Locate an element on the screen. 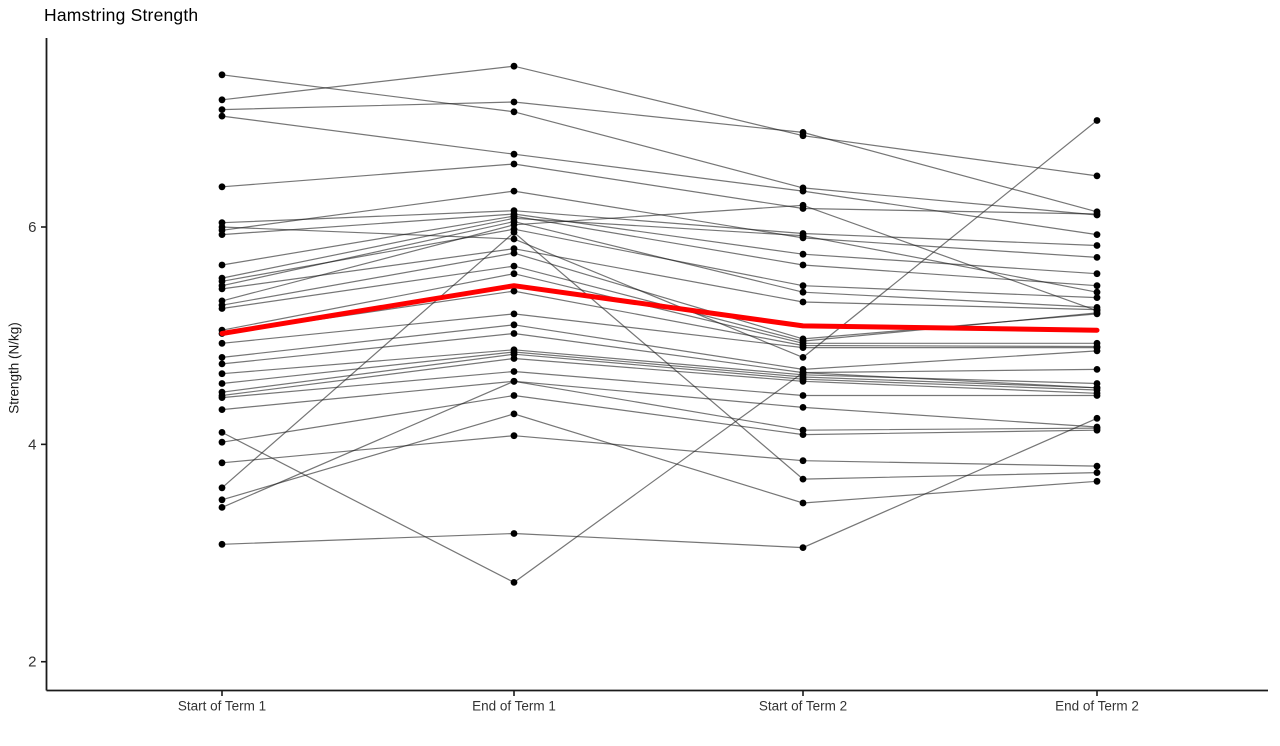  subject-line-S5 is located at coordinates (659, 189).